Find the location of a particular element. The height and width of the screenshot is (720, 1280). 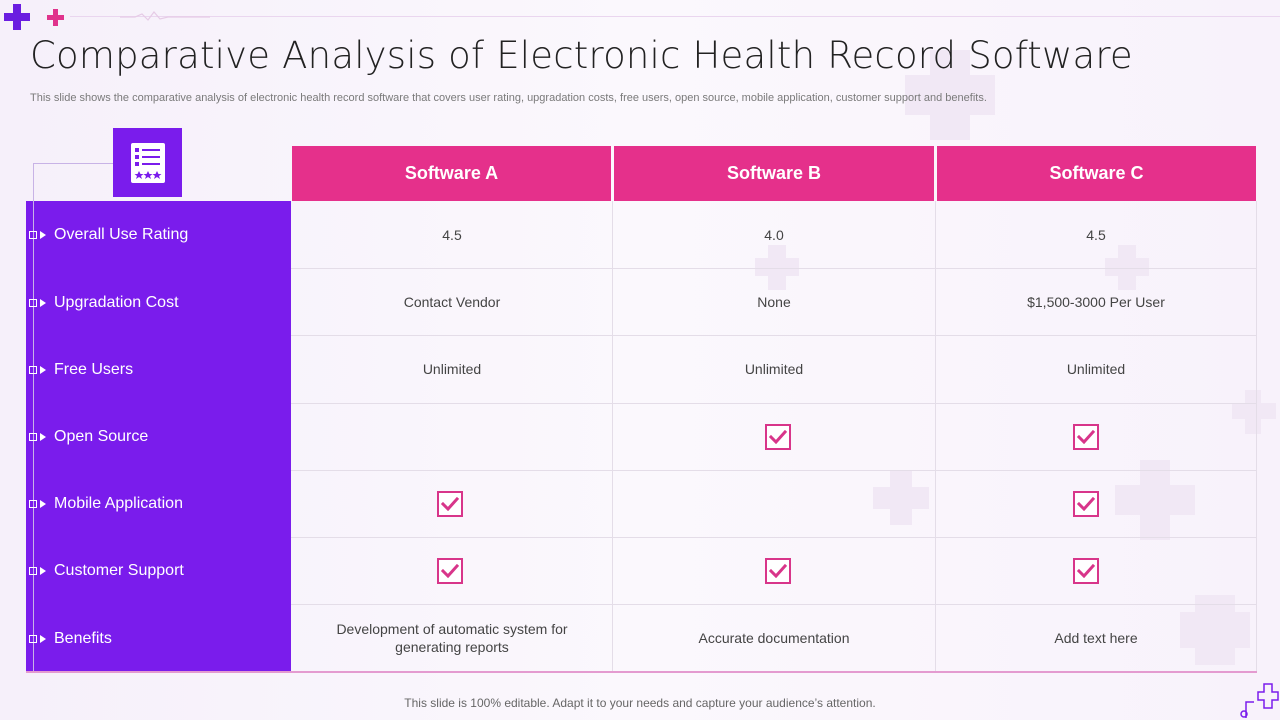

heartbeat-line is located at coordinates (165, 16).